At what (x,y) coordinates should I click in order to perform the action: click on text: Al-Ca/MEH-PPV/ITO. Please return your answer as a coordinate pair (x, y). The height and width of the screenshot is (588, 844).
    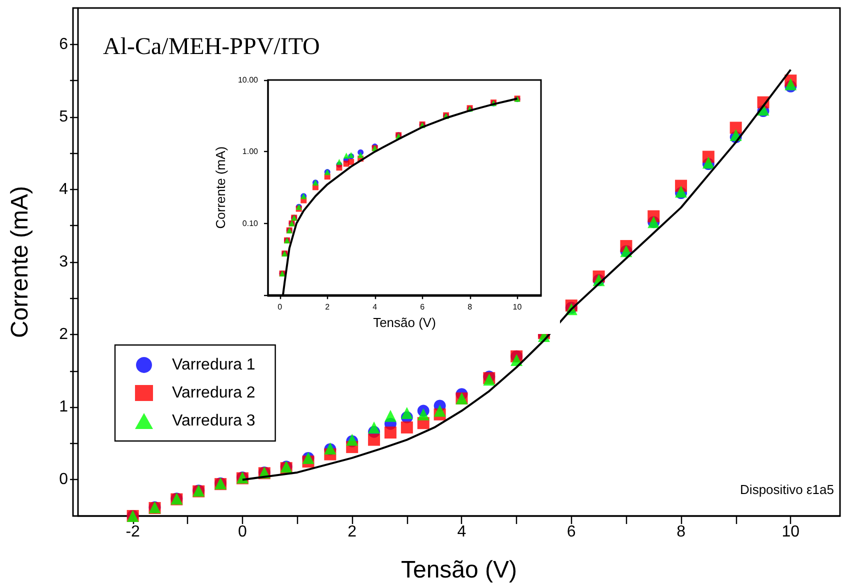
    Looking at the image, I should click on (211, 47).